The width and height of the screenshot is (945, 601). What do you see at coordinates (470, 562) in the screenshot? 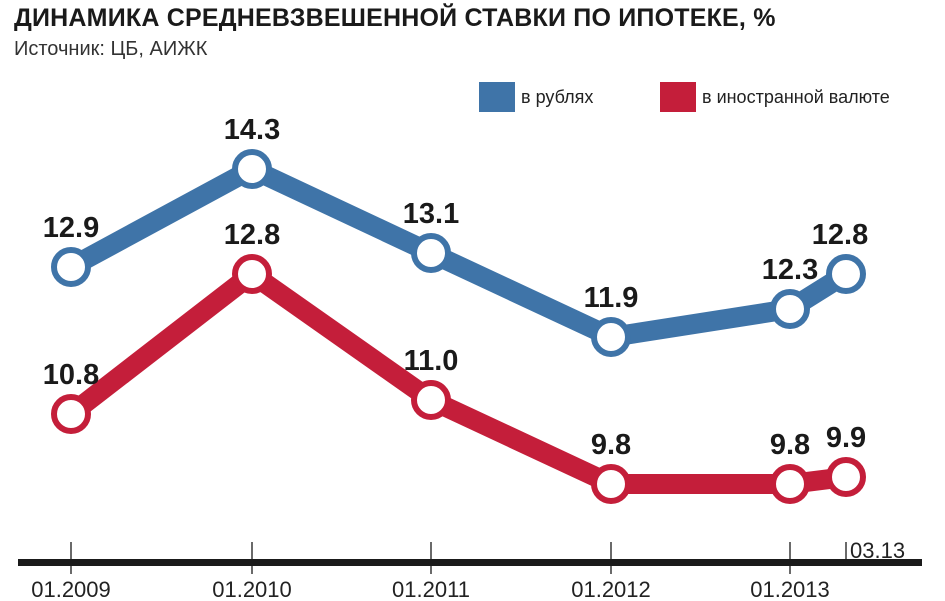
I see `x-axis` at bounding box center [470, 562].